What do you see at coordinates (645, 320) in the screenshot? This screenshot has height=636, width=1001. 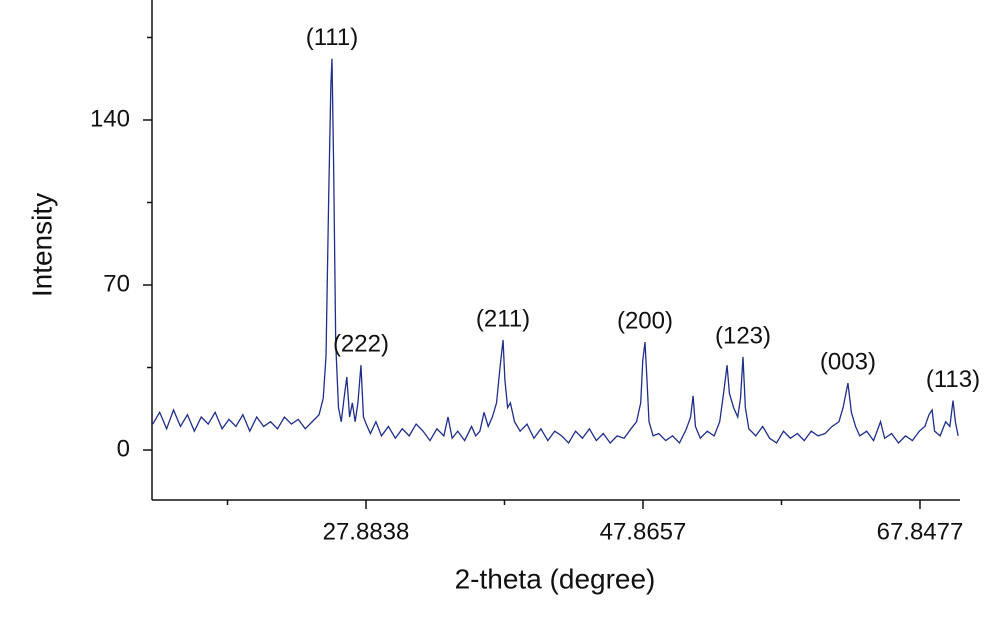 I see `peak-label: (200)` at bounding box center [645, 320].